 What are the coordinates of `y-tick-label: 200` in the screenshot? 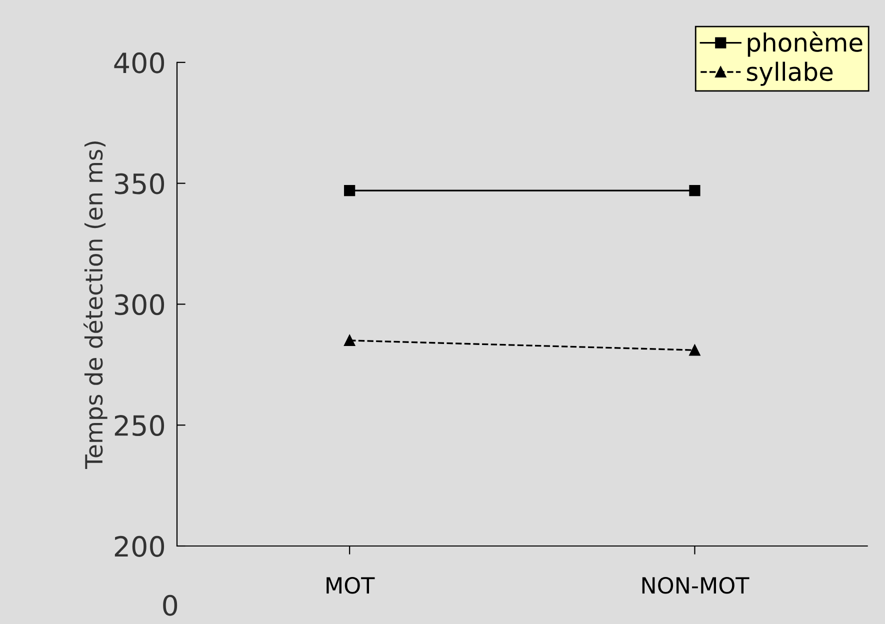 It's located at (139, 546).